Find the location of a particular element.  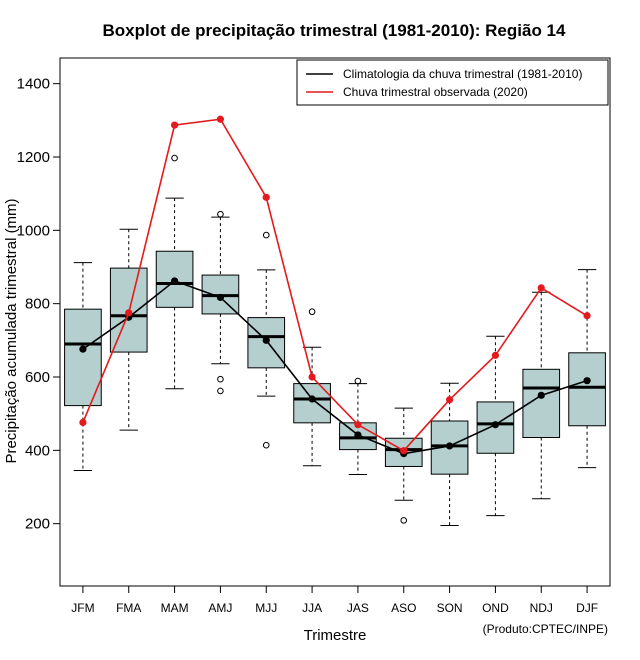

x-tick-label: OND is located at coordinates (495, 608).